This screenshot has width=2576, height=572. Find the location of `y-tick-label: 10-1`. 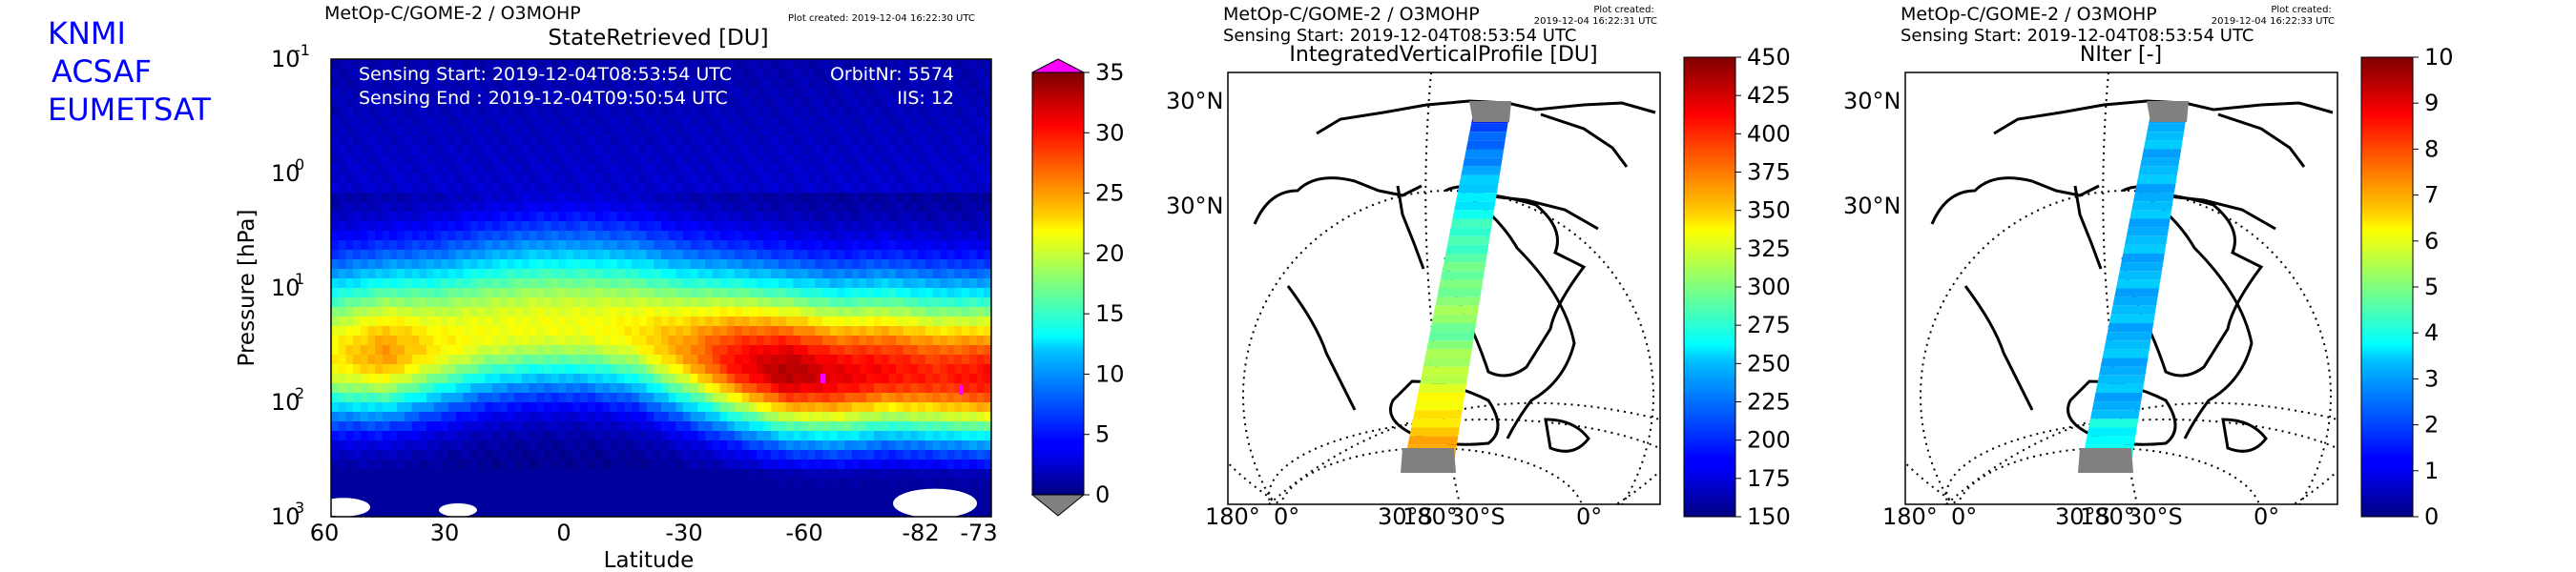

y-tick-label: 10-1 is located at coordinates (290, 56).